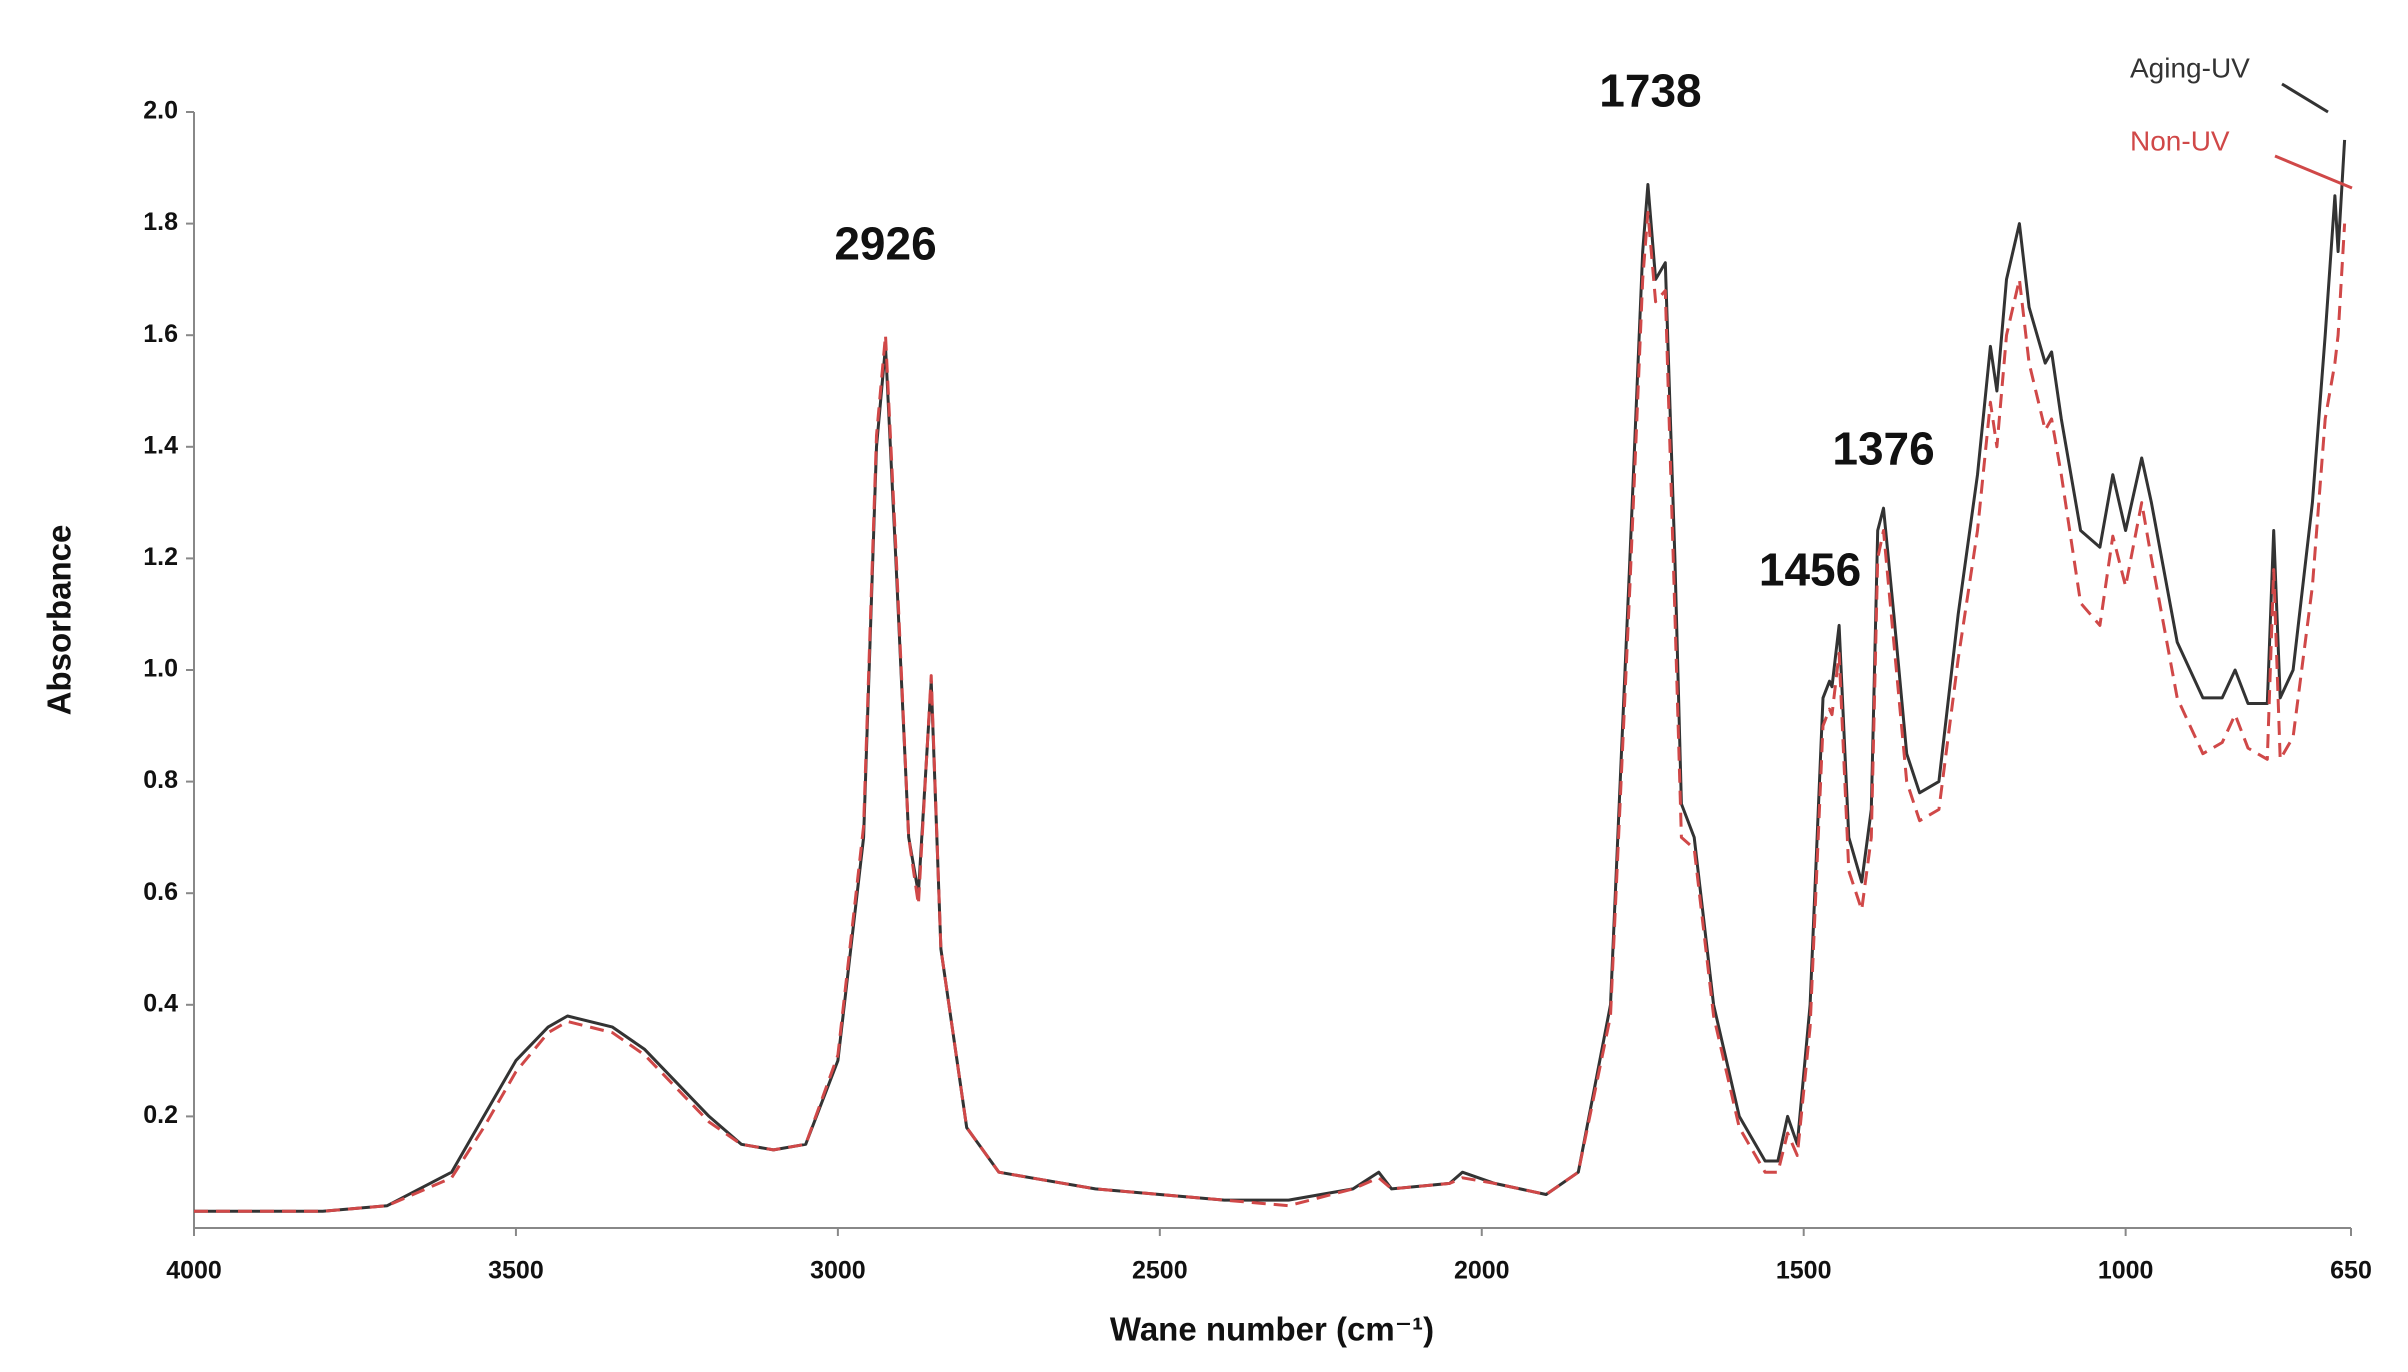 The width and height of the screenshot is (2408, 1372). Describe the element at coordinates (2351, 1271) in the screenshot. I see `x-tick-label: 650` at that location.